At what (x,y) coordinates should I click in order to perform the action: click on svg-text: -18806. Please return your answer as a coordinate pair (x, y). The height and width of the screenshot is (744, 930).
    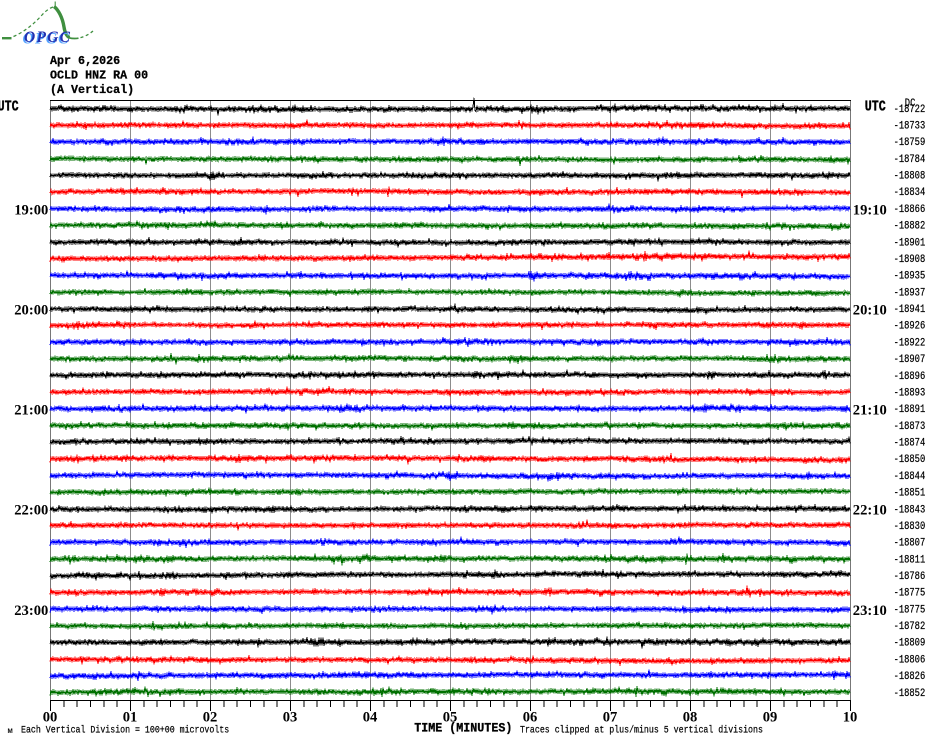
    Looking at the image, I should click on (910, 660).